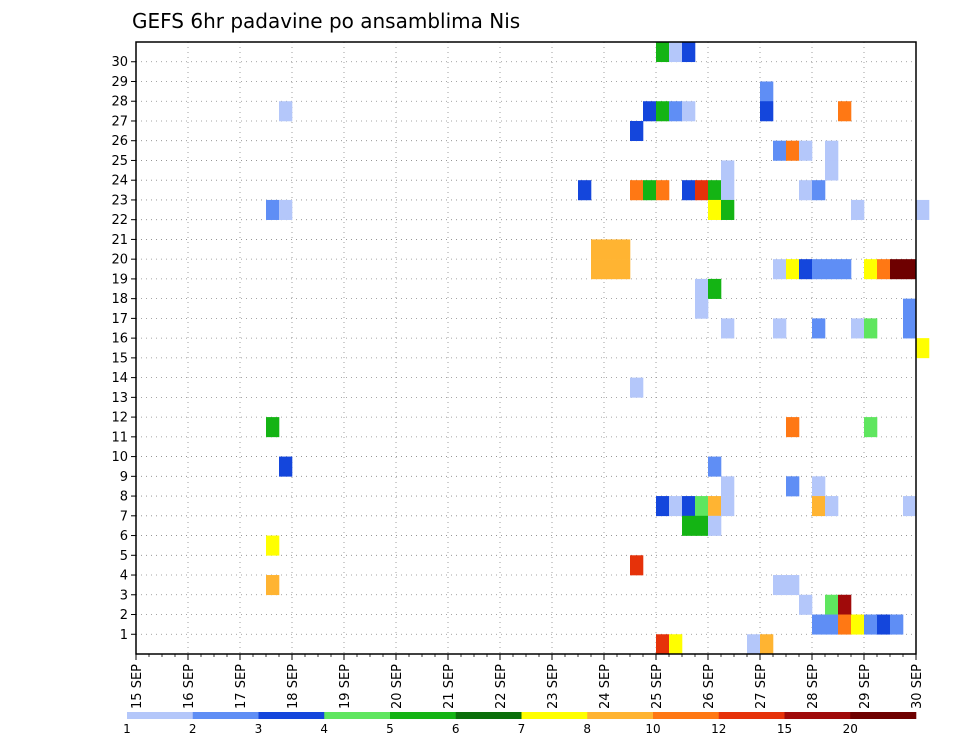  I want to click on y-tick-label: 25, so click(119, 161).